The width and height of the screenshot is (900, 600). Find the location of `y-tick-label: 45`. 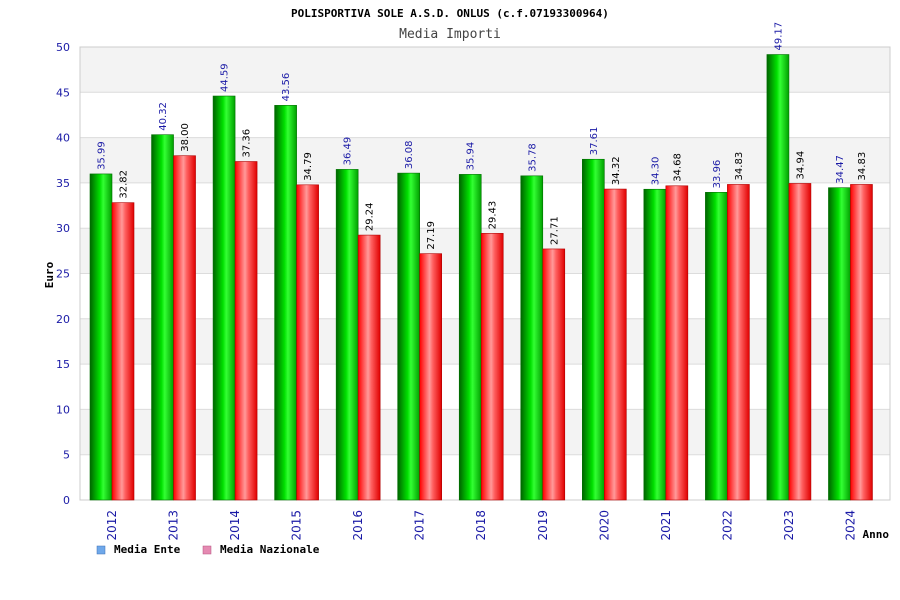

y-tick-label: 45 is located at coordinates (63, 92).